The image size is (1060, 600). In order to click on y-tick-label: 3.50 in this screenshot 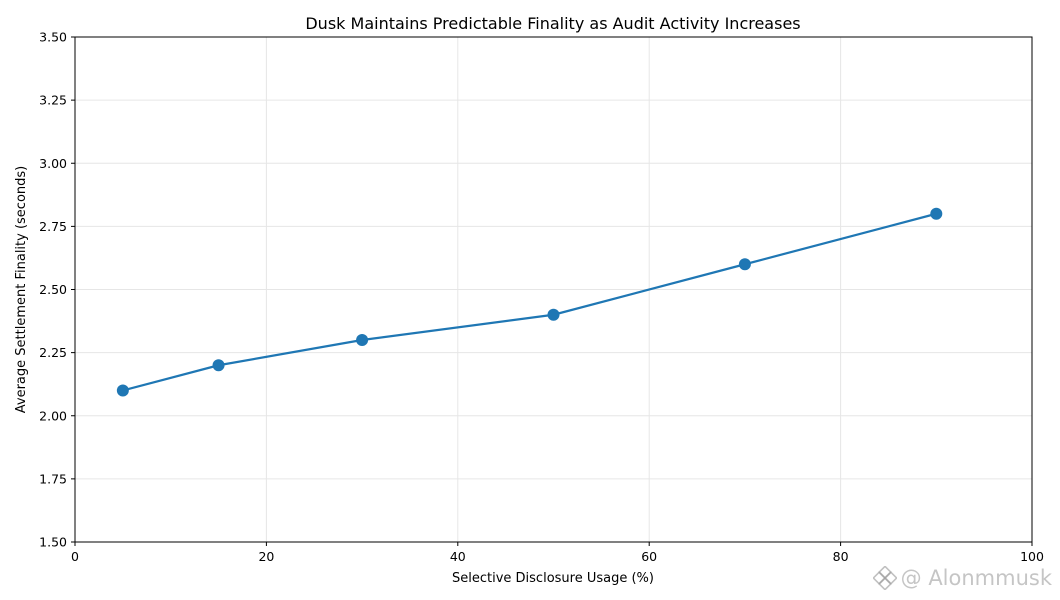, I will do `click(53, 37)`.